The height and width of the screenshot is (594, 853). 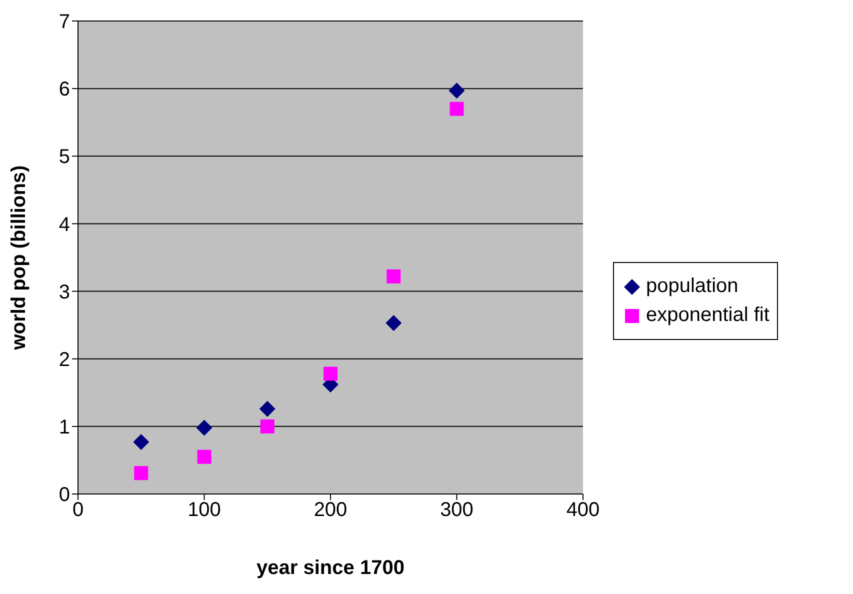 What do you see at coordinates (457, 510) in the screenshot?
I see `x-tick-label: 300` at bounding box center [457, 510].